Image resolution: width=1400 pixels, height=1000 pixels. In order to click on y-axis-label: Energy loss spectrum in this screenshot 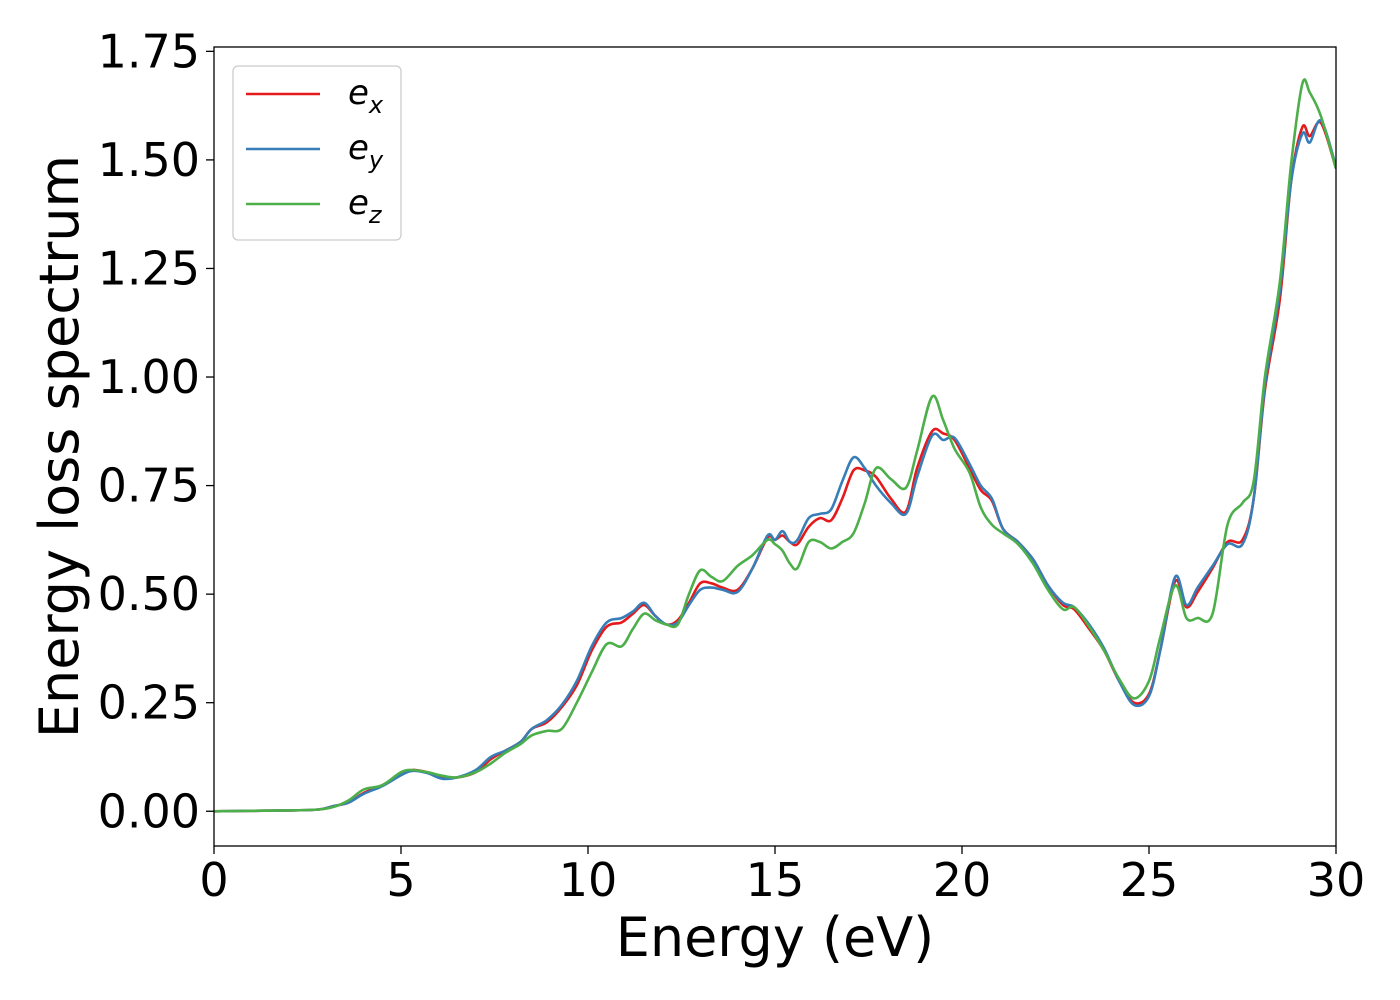, I will do `click(59, 446)`.